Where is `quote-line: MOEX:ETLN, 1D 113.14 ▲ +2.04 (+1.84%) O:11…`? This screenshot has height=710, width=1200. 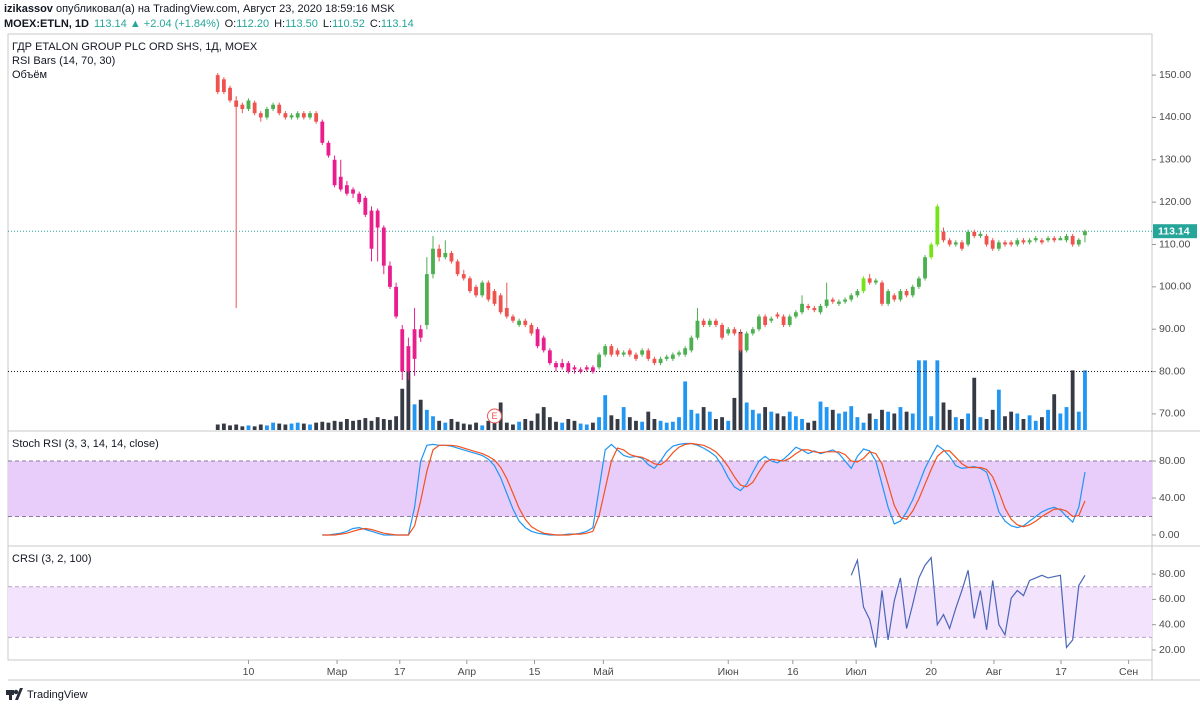 quote-line: MOEX:ETLN, 1D 113.14 ▲ +2.04 (+1.84%) O:11… is located at coordinates (209, 24).